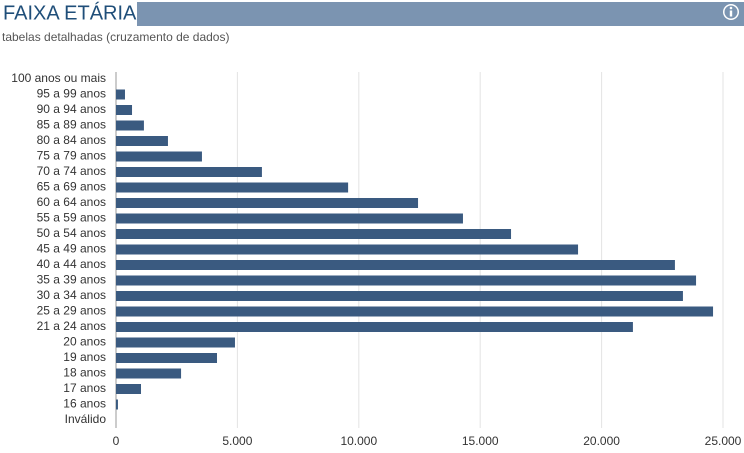 The height and width of the screenshot is (453, 744). Describe the element at coordinates (71, 264) in the screenshot. I see `y-tick-label: 40 a 44 anos` at that location.